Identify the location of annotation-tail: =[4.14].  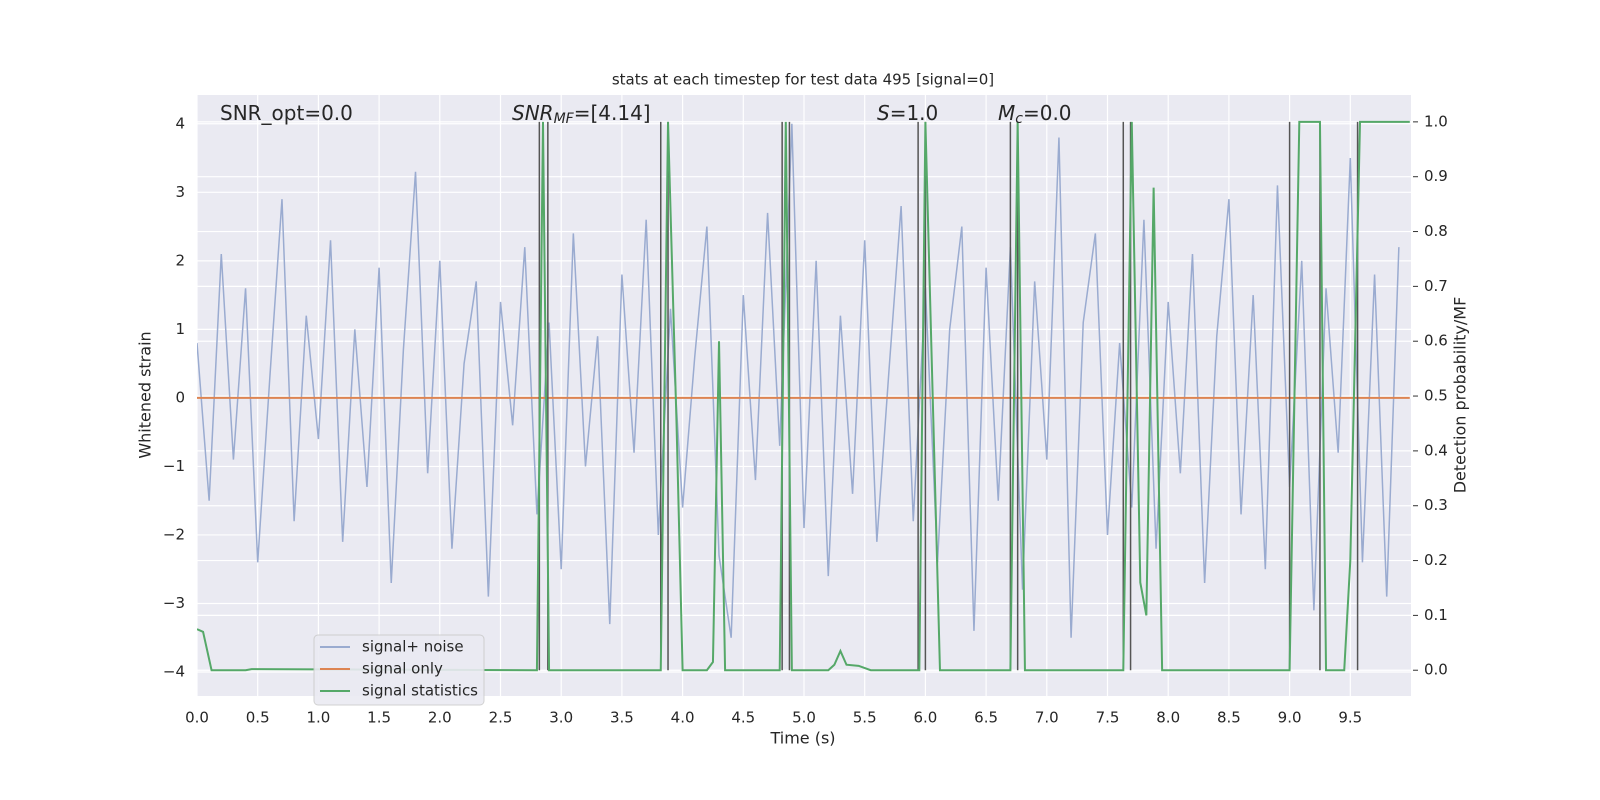
(612, 113).